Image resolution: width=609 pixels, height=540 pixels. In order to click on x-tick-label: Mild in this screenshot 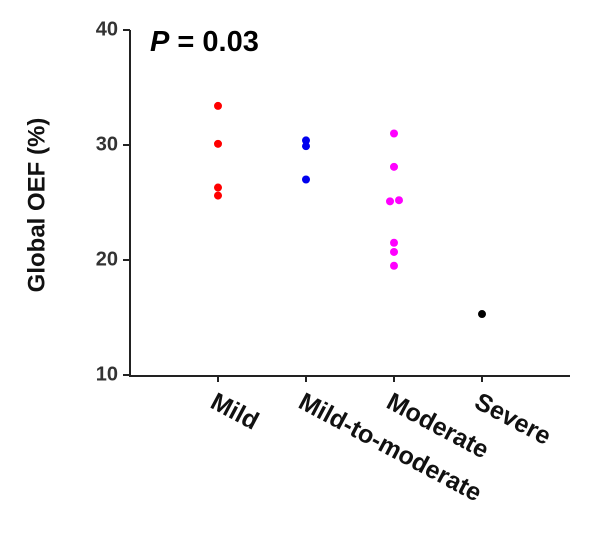, I will do `click(234, 411)`.